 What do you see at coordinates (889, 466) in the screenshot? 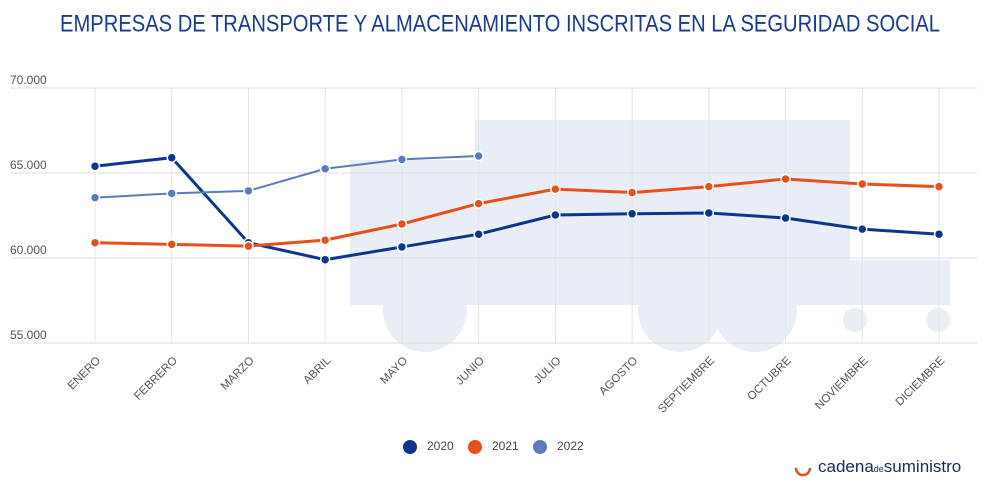
I see `logo-text: cadenadesuministro` at bounding box center [889, 466].